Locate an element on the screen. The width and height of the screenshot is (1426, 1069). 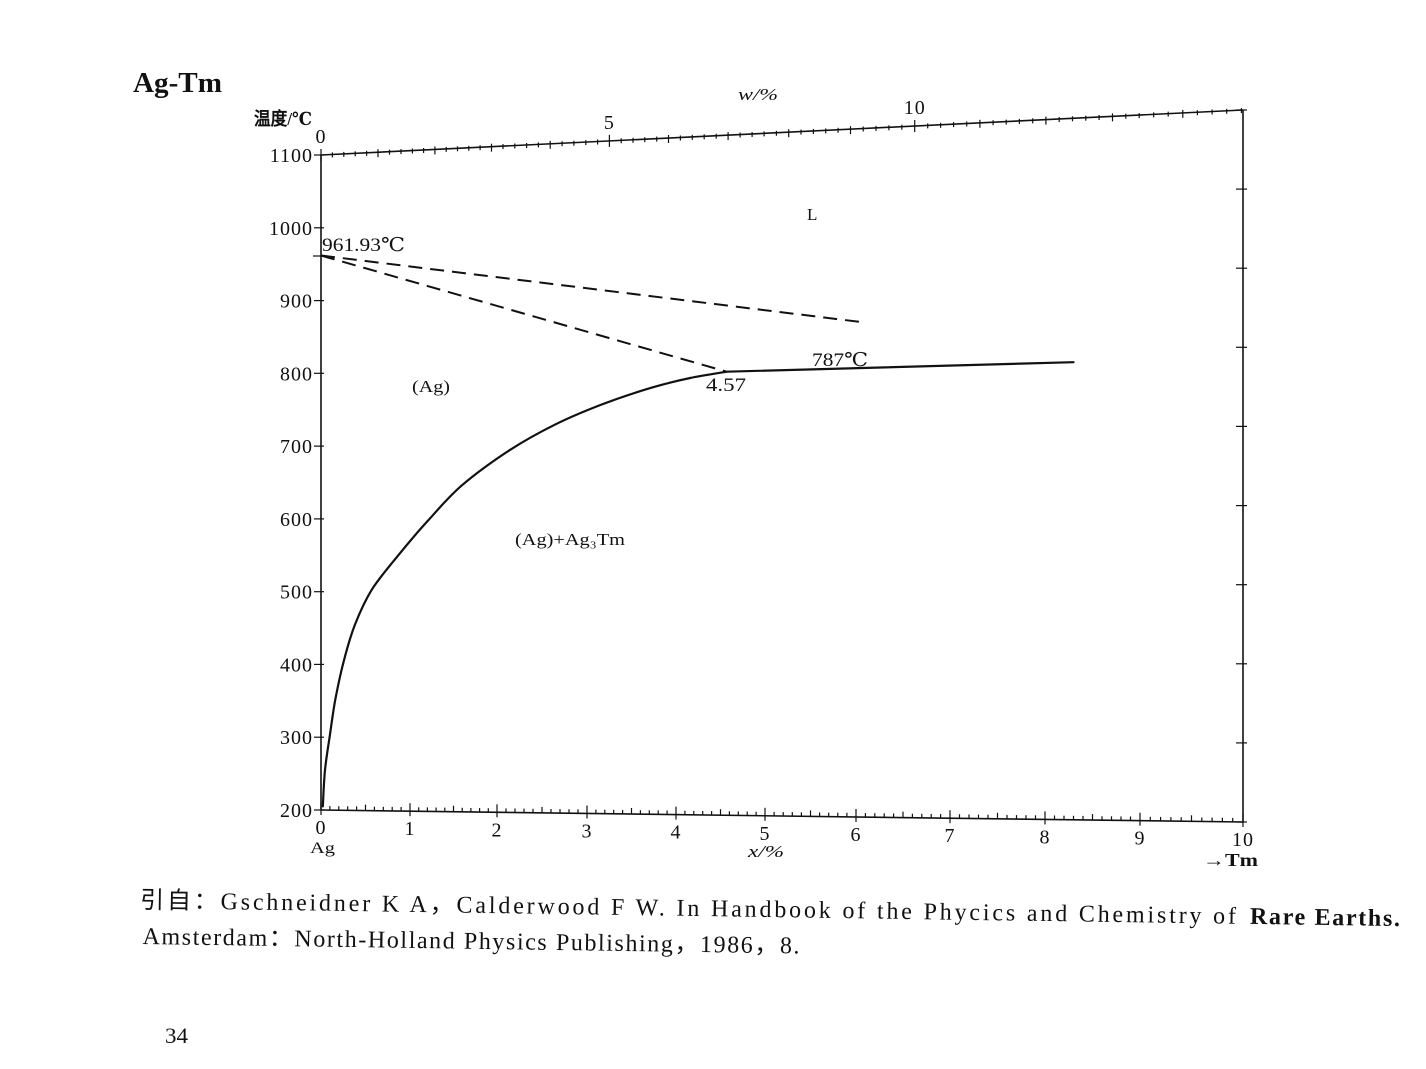
y-tick-label: 300 is located at coordinates (296, 738).